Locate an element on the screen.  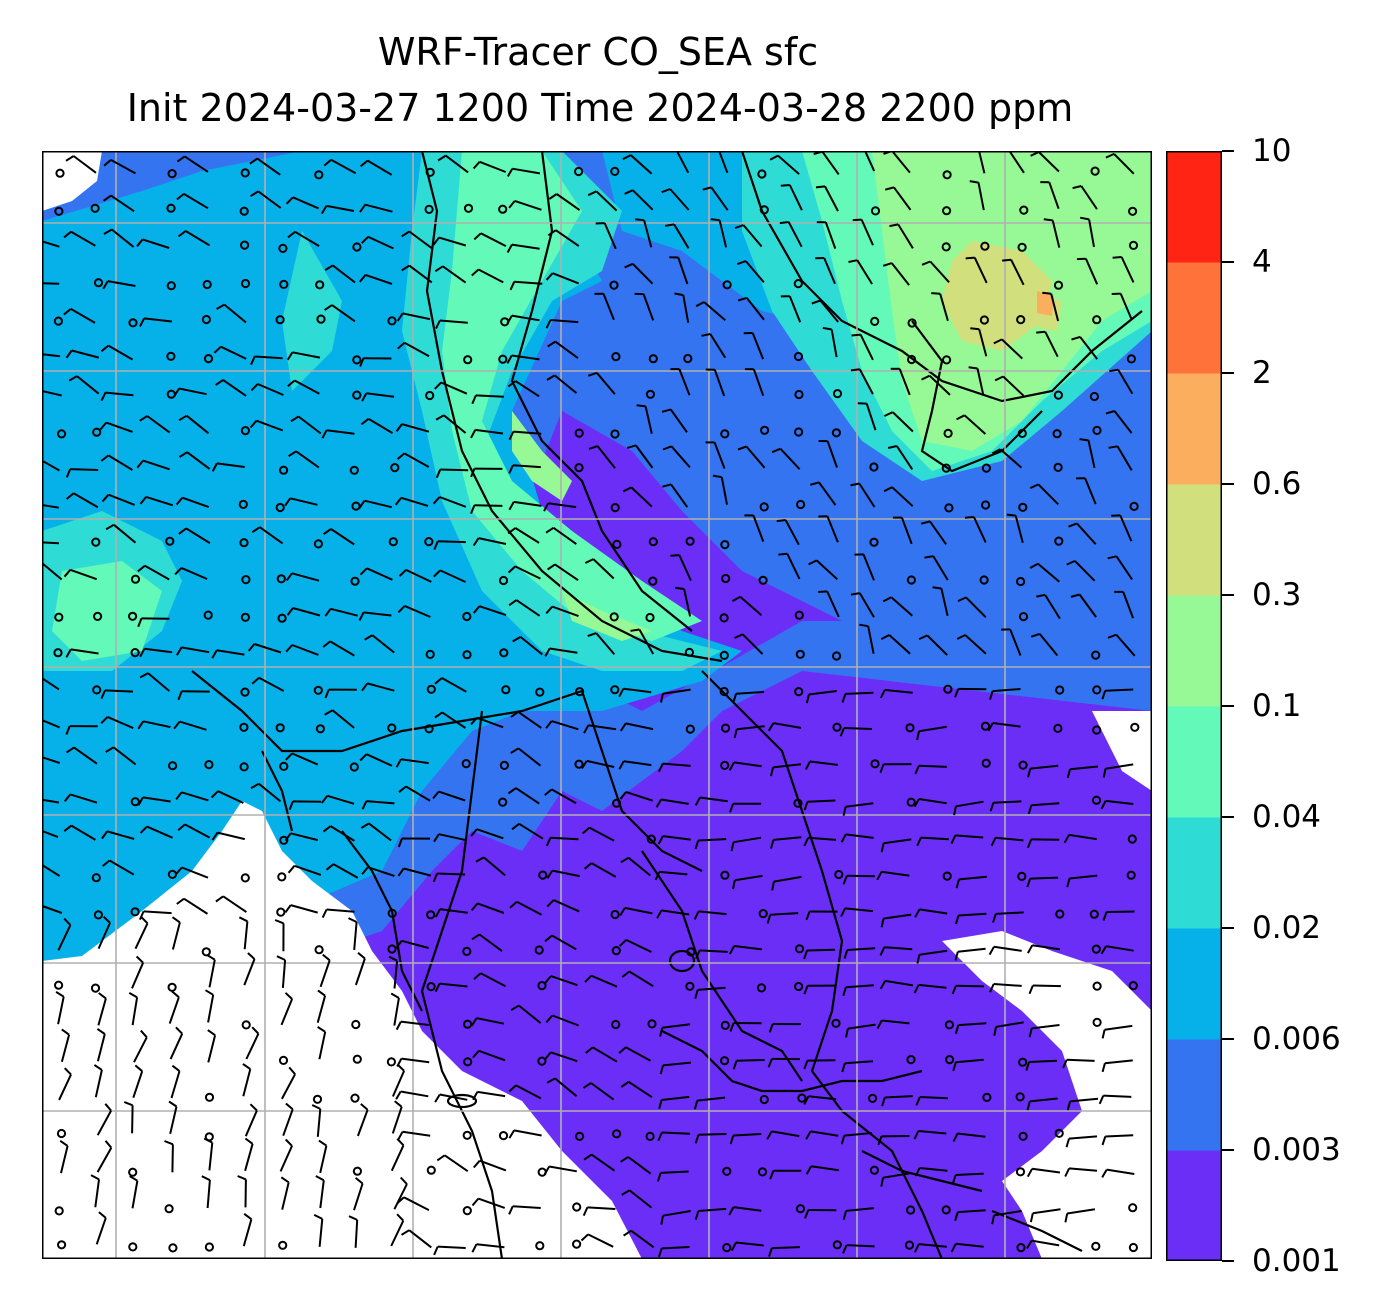
colorbar-tick-label: 0.04 is located at coordinates (1287, 817).